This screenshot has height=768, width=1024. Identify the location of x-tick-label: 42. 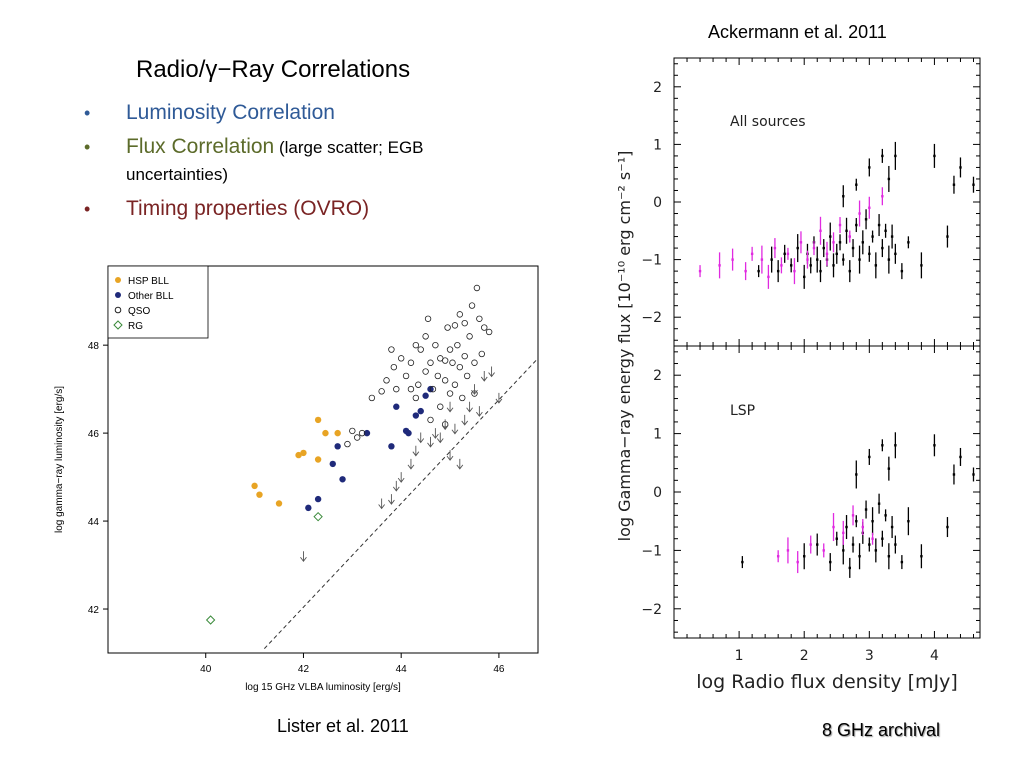
(304, 669).